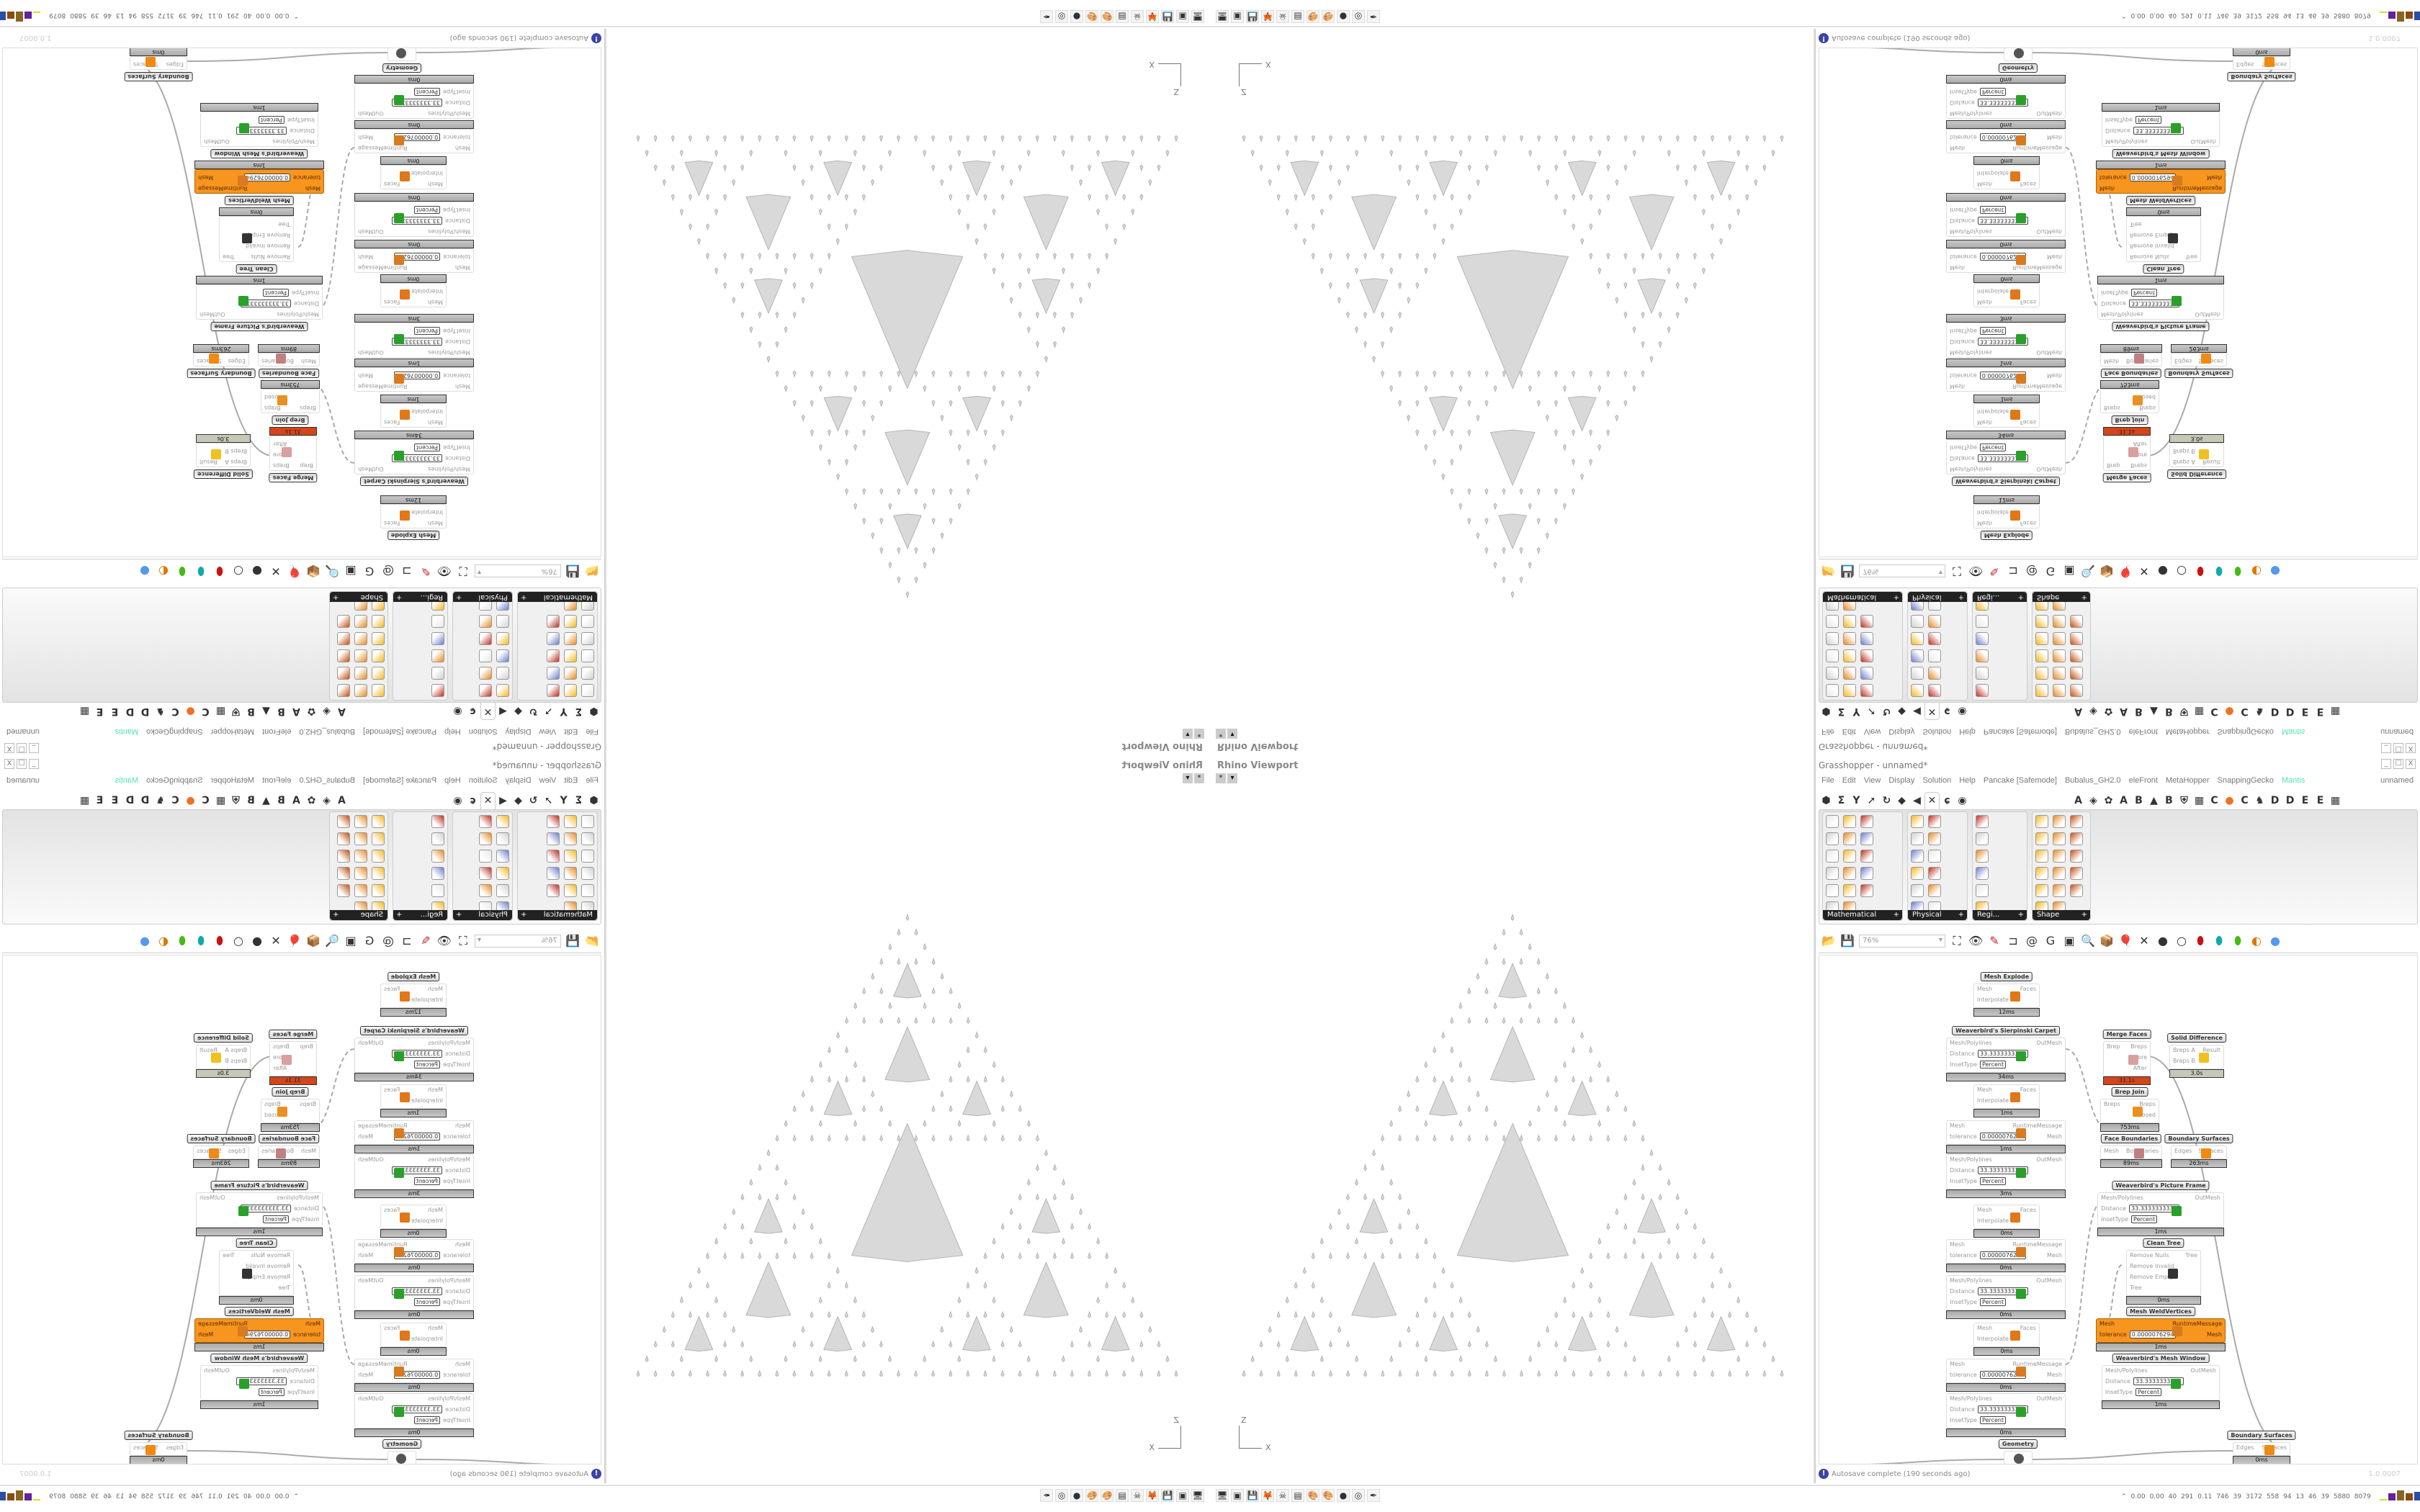  I want to click on output-param: Mesh, so click(2214, 1334).